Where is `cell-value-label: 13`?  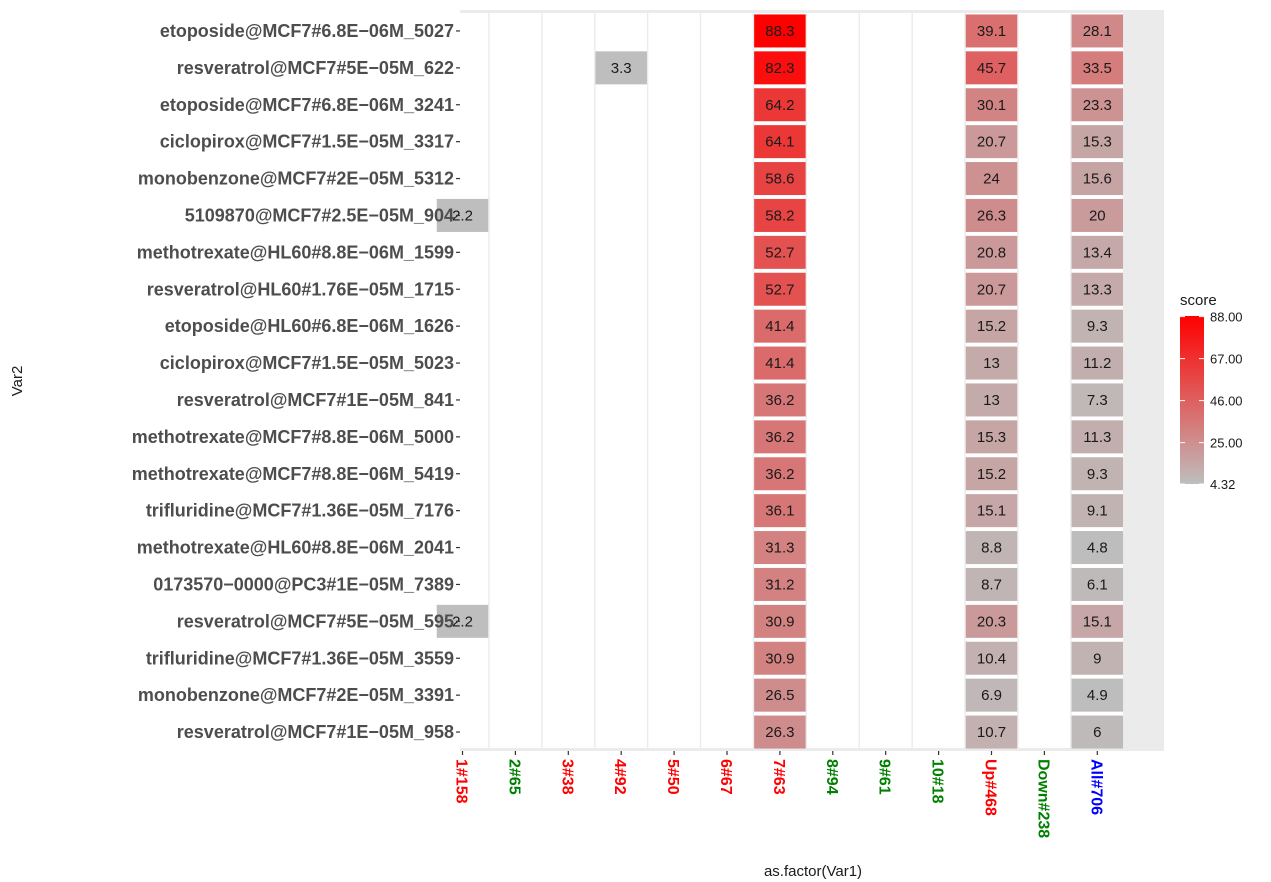 cell-value-label: 13 is located at coordinates (991, 400).